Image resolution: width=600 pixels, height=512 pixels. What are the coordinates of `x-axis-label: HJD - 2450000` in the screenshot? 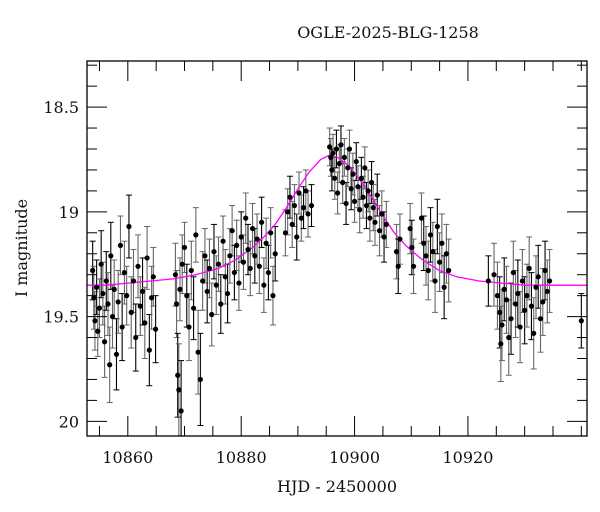 It's located at (337, 486).